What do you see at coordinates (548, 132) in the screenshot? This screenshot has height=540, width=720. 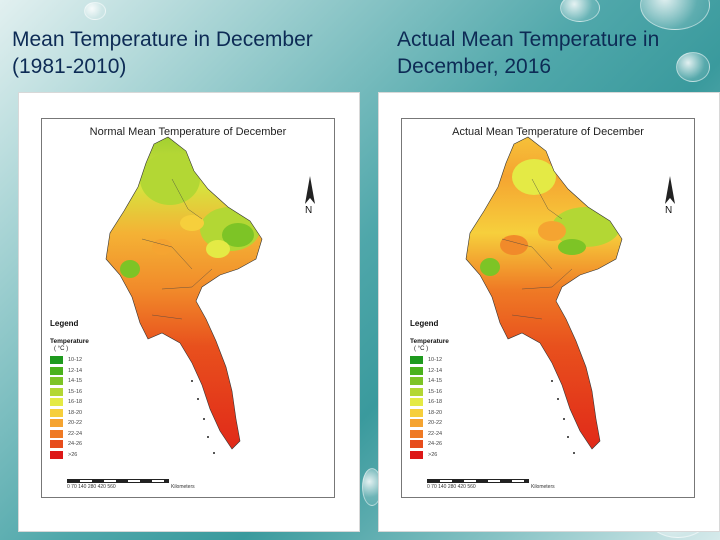 I see `map-title: Actual Mean Temperature of December` at bounding box center [548, 132].